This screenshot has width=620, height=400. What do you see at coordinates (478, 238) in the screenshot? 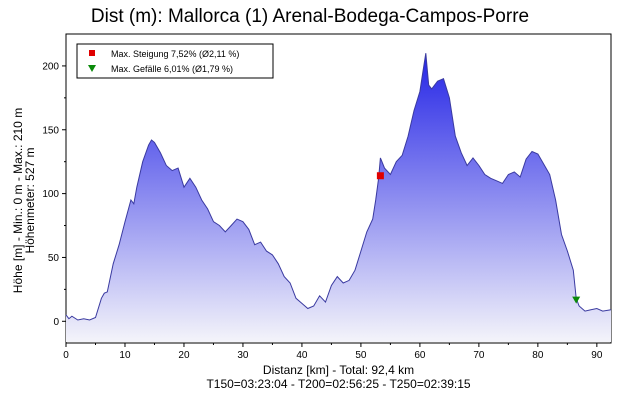
I see `profile-markers` at bounding box center [478, 238].